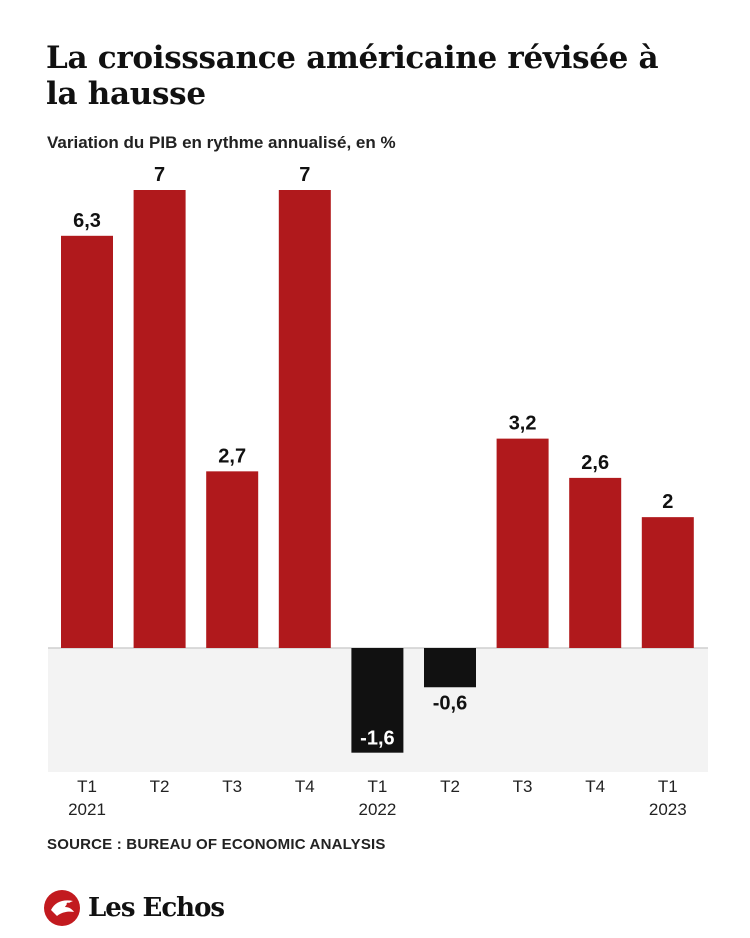 This screenshot has height=938, width=750. What do you see at coordinates (450, 703) in the screenshot?
I see `data-label: -0,6` at bounding box center [450, 703].